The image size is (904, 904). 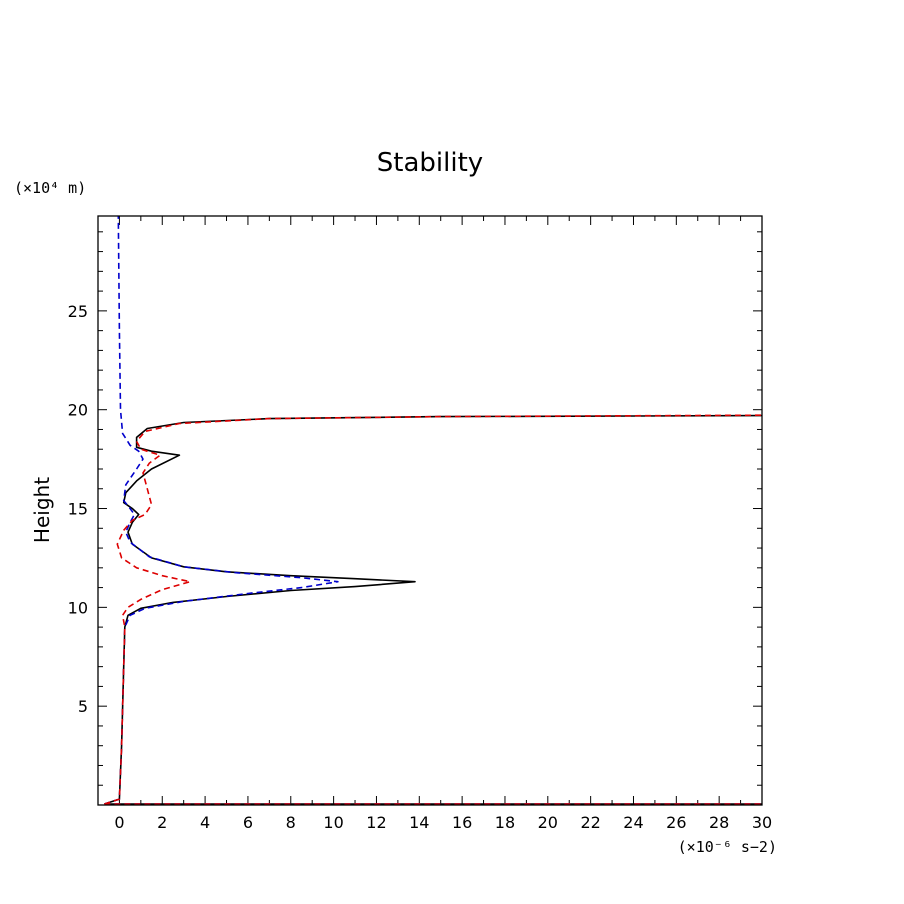 I want to click on x-tick-label: 24, so click(x=633, y=822).